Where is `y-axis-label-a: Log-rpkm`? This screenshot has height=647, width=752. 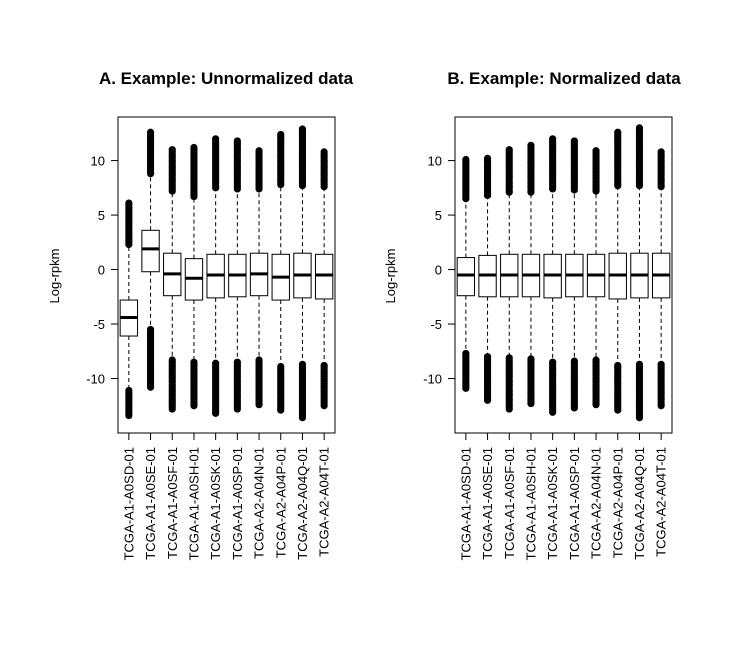 y-axis-label-a: Log-rpkm is located at coordinates (54, 276).